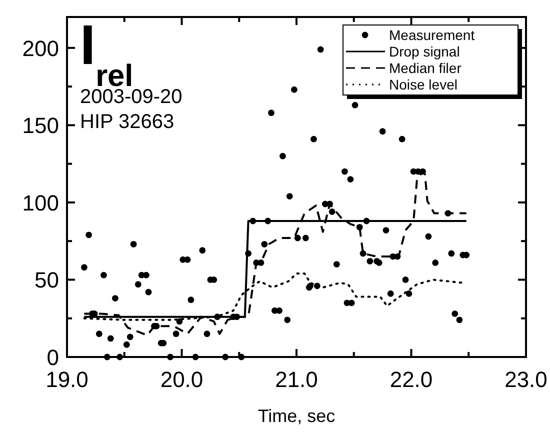 This screenshot has width=550, height=433. I want to click on x-tick-label: 21.0, so click(296, 379).